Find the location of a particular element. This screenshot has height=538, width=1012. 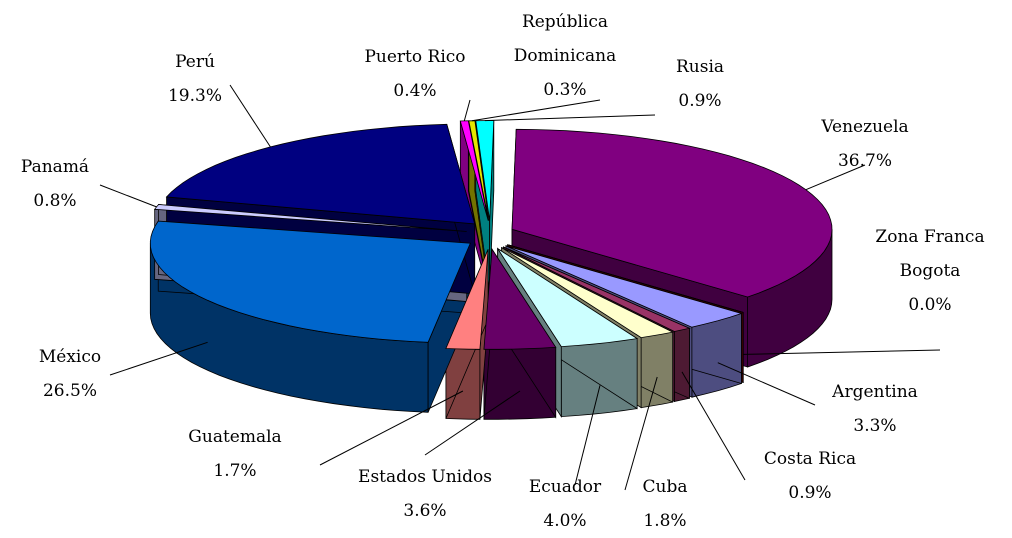

slice-value: 1.7% is located at coordinates (235, 471).